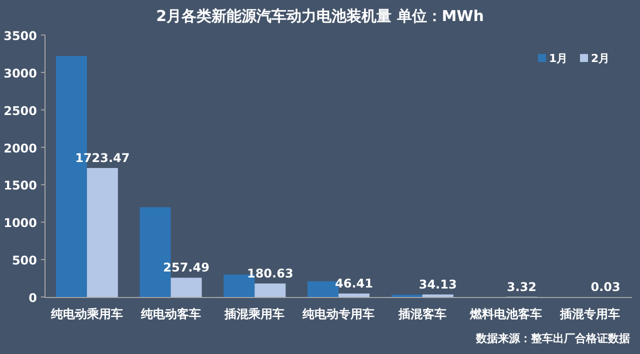 The height and width of the screenshot is (354, 640). I want to click on x-tick-label: 纯电动乘用车, so click(86, 314).